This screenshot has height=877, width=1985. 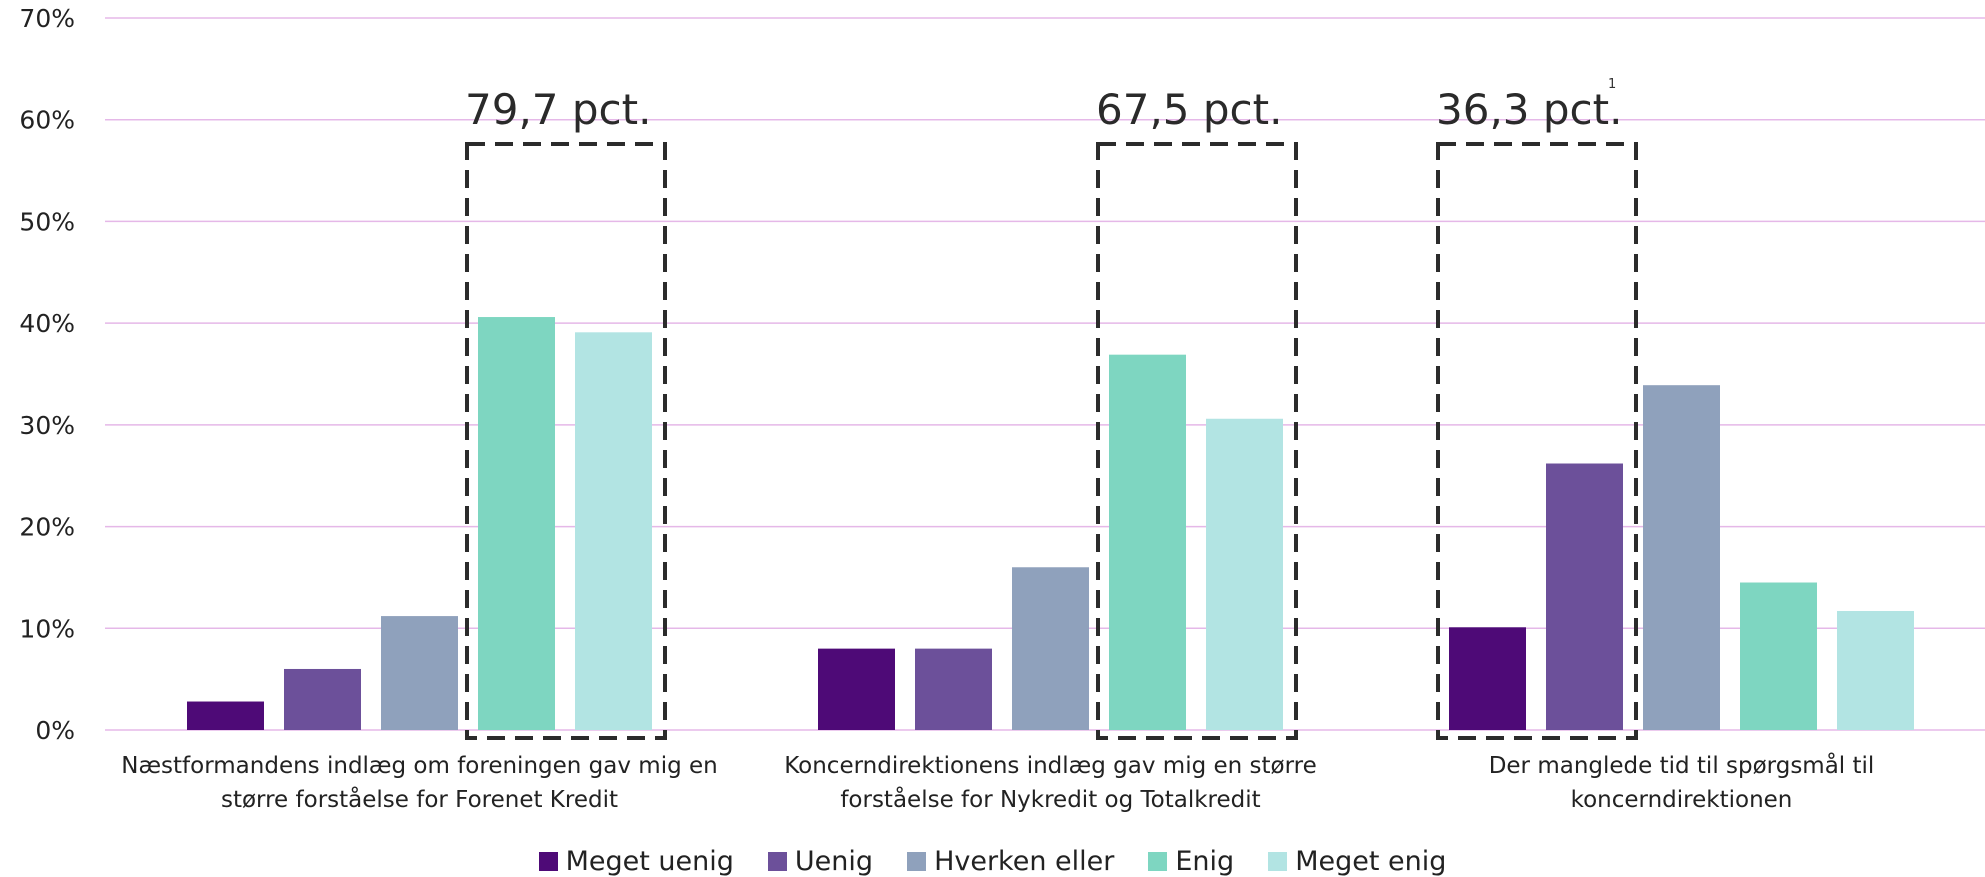 What do you see at coordinates (47, 628) in the screenshot?
I see `y-tick-label: 10%` at bounding box center [47, 628].